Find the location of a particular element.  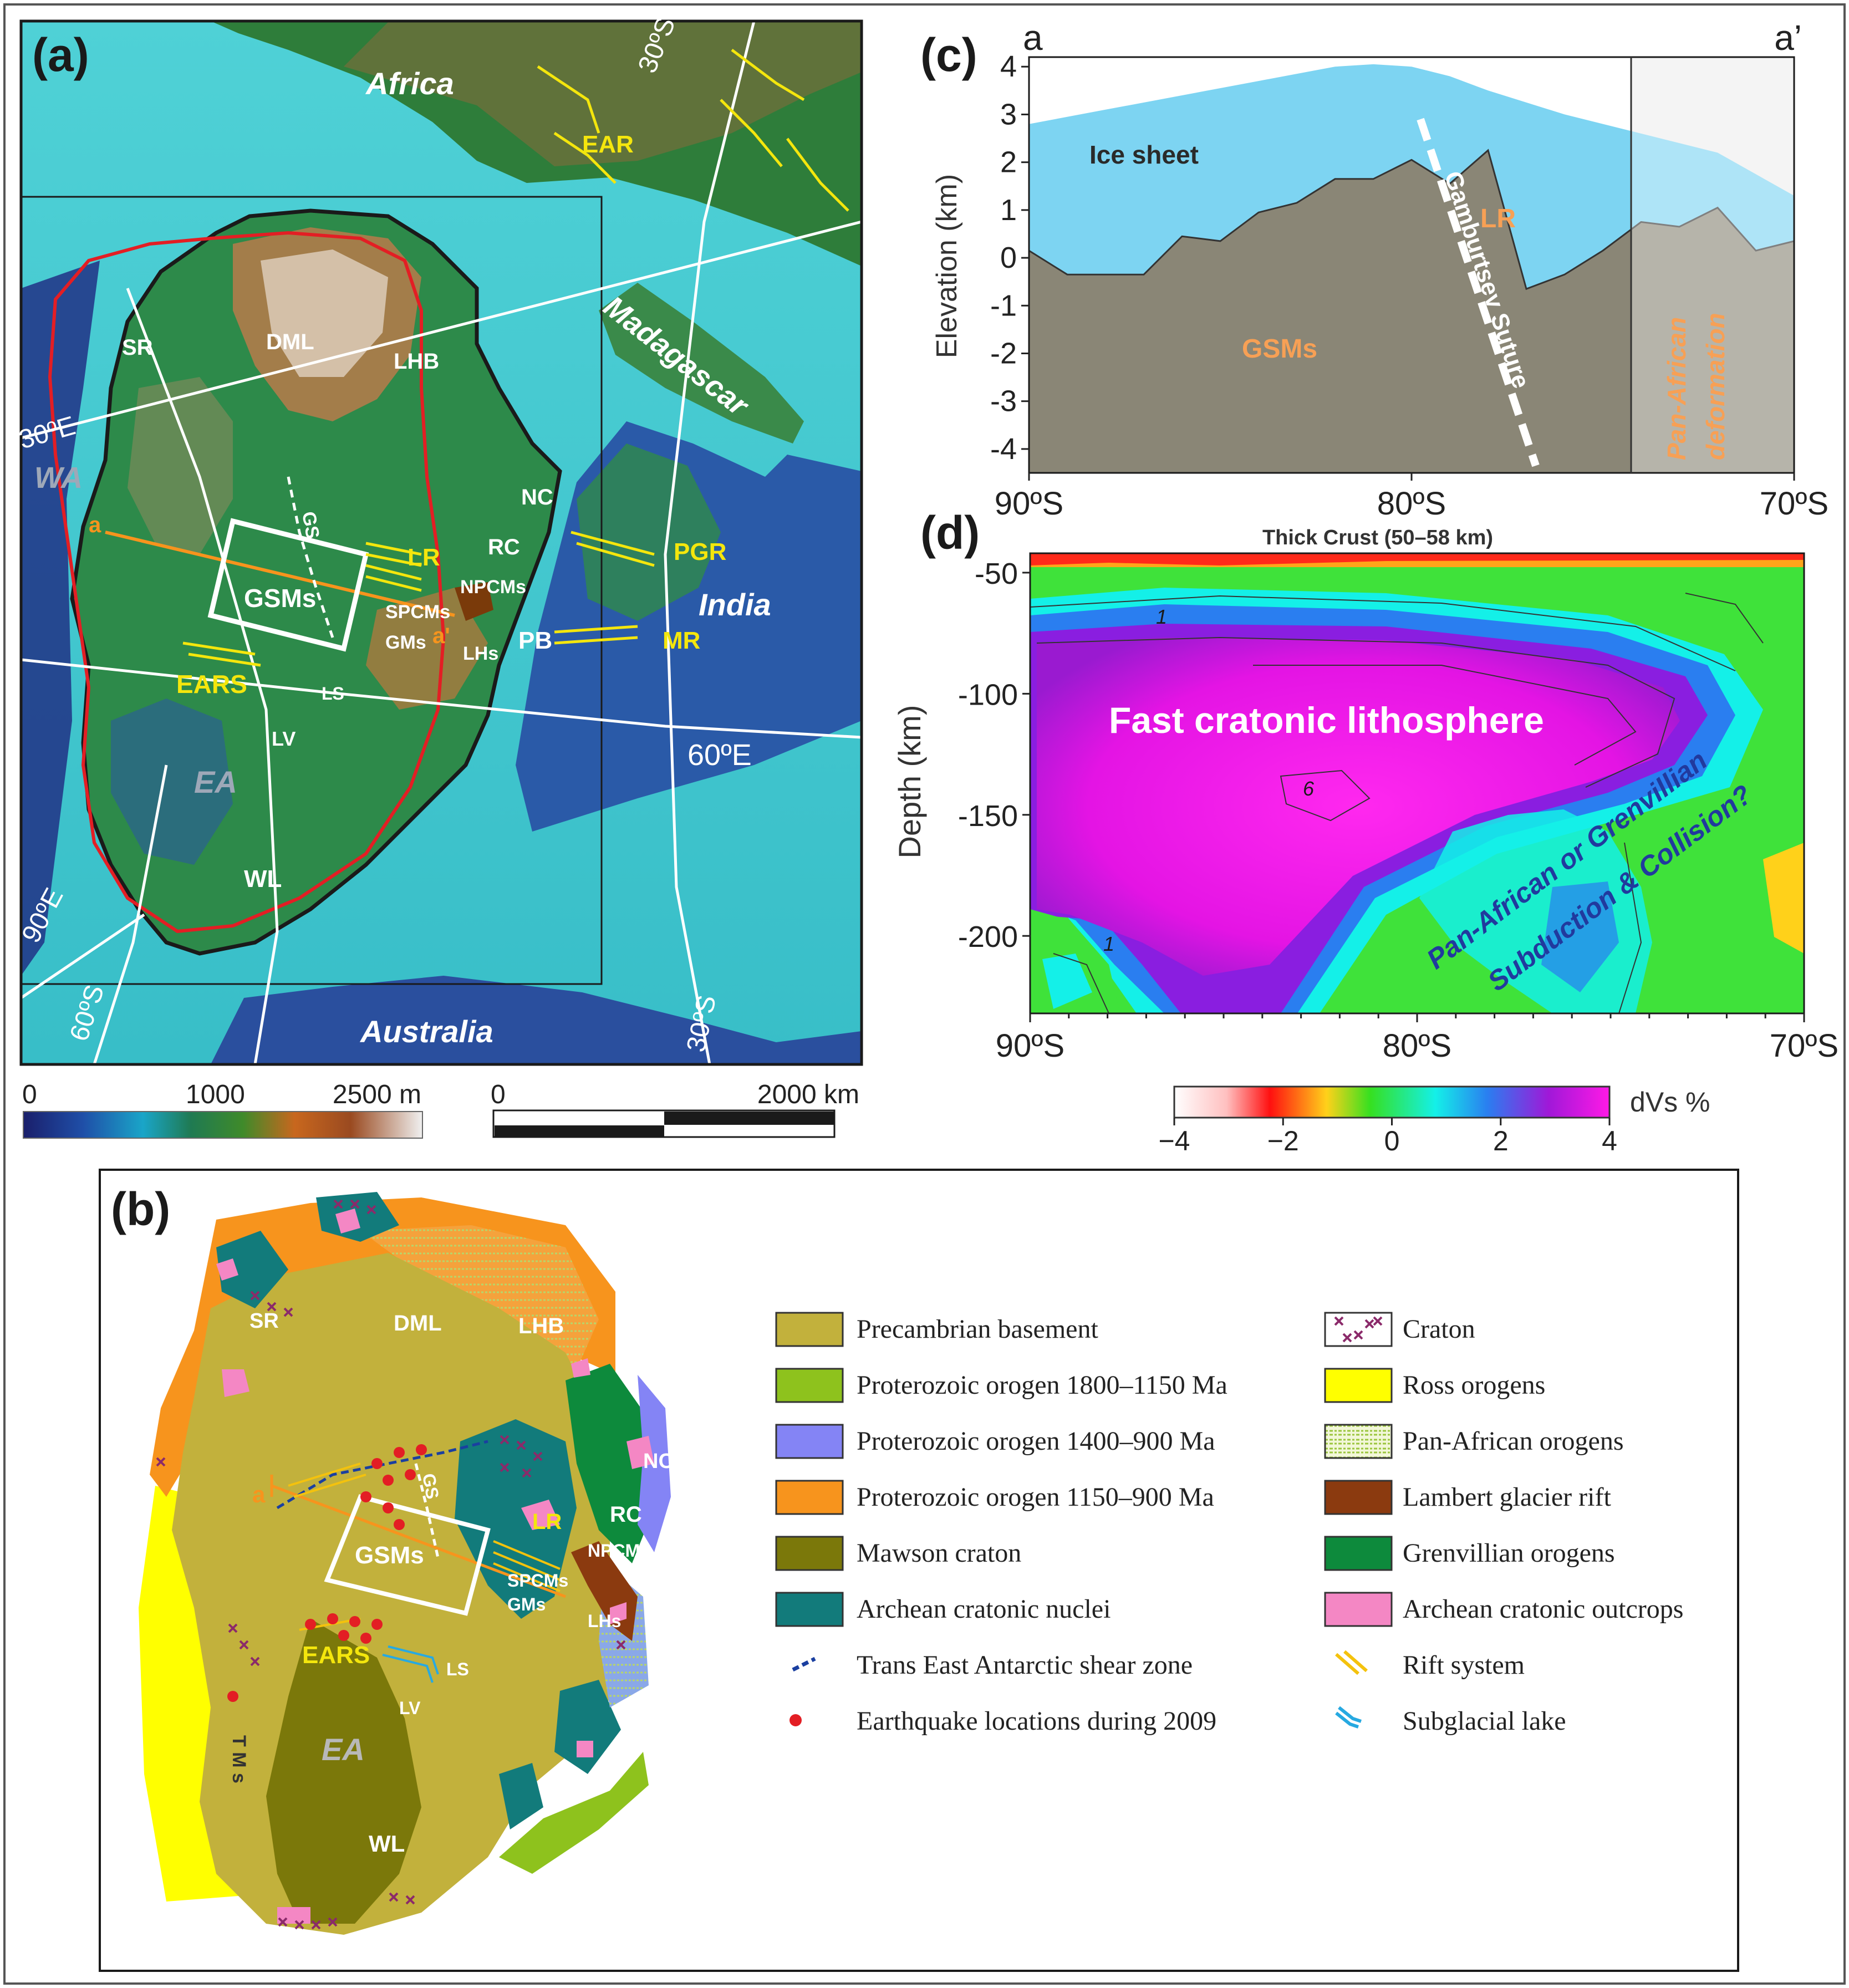

panel-d-axes: -50 -100 -150 -200 90ºS 80ºS 70ºS is located at coordinates (1398, 811).